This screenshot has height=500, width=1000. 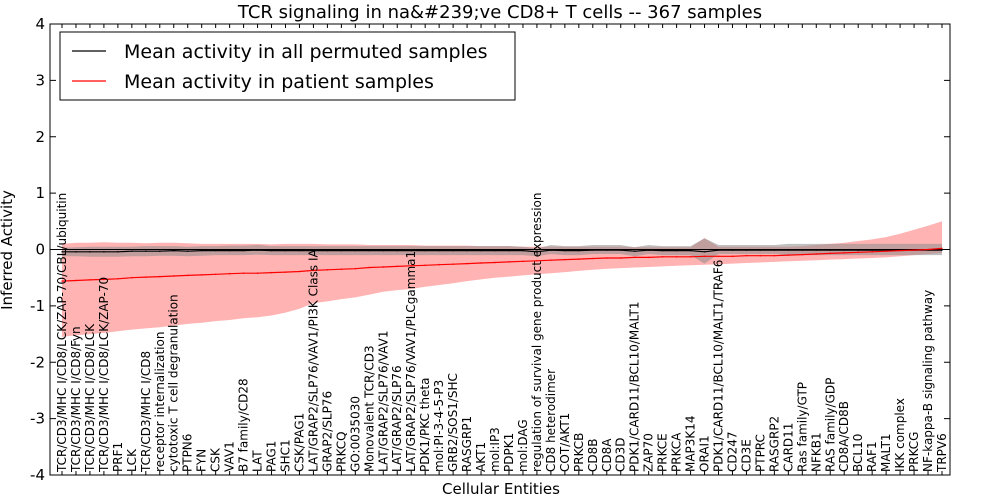 I want to click on entity-label: mol:PI-3-4-5-P3, so click(x=439, y=426).